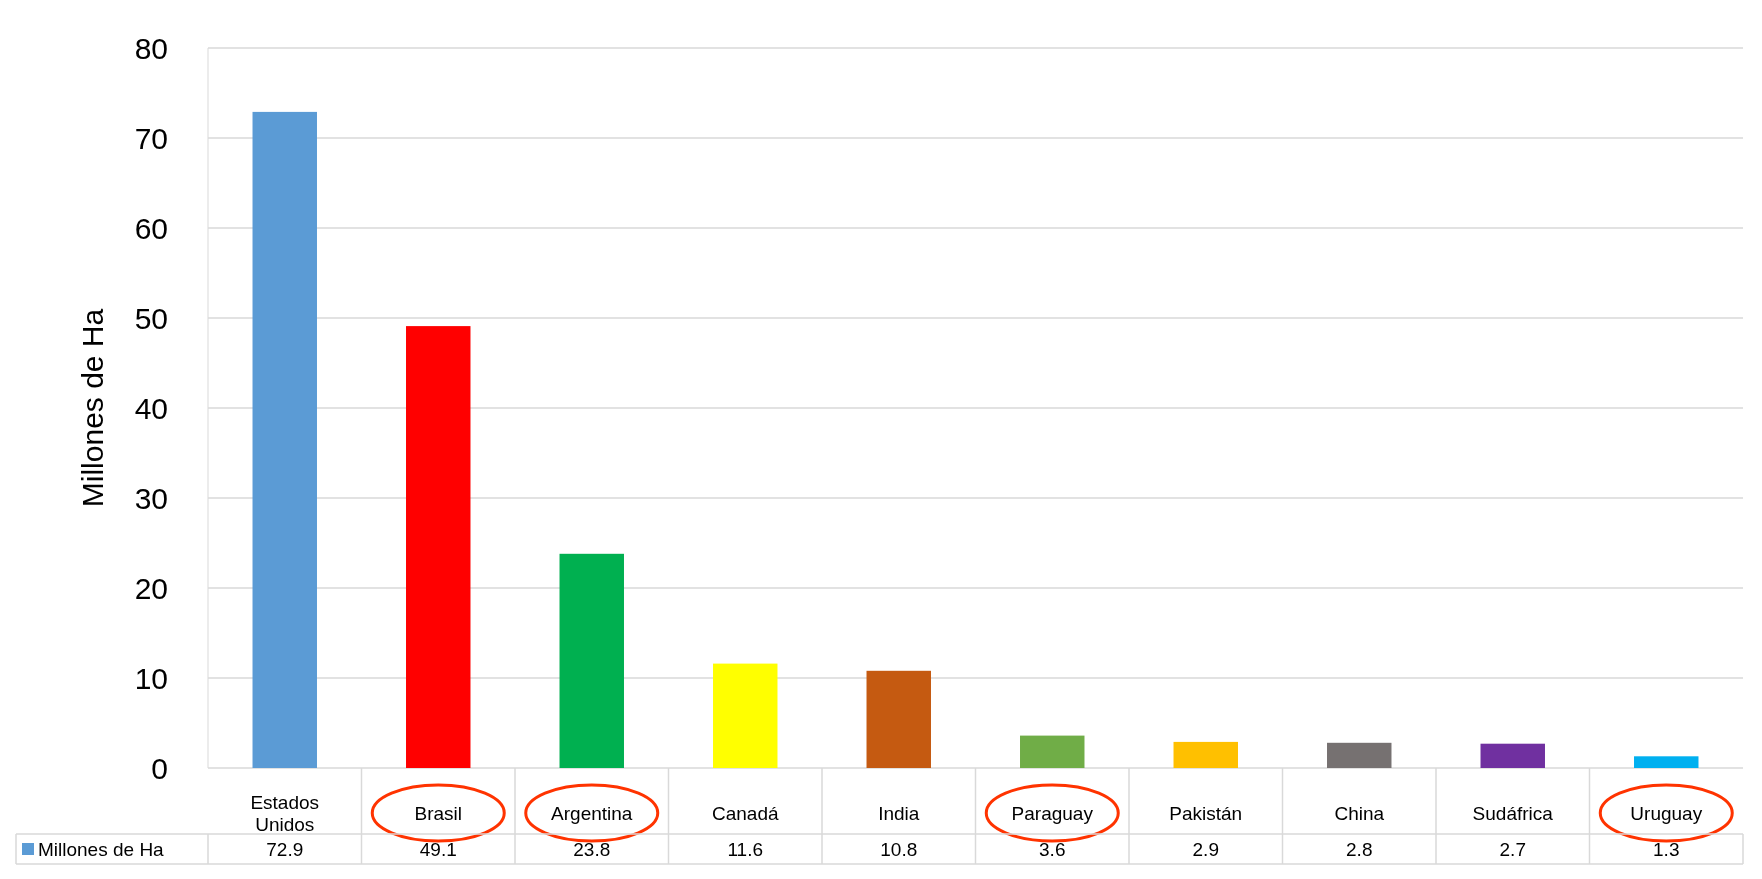  What do you see at coordinates (151, 138) in the screenshot?
I see `y-tick-label: 70` at bounding box center [151, 138].